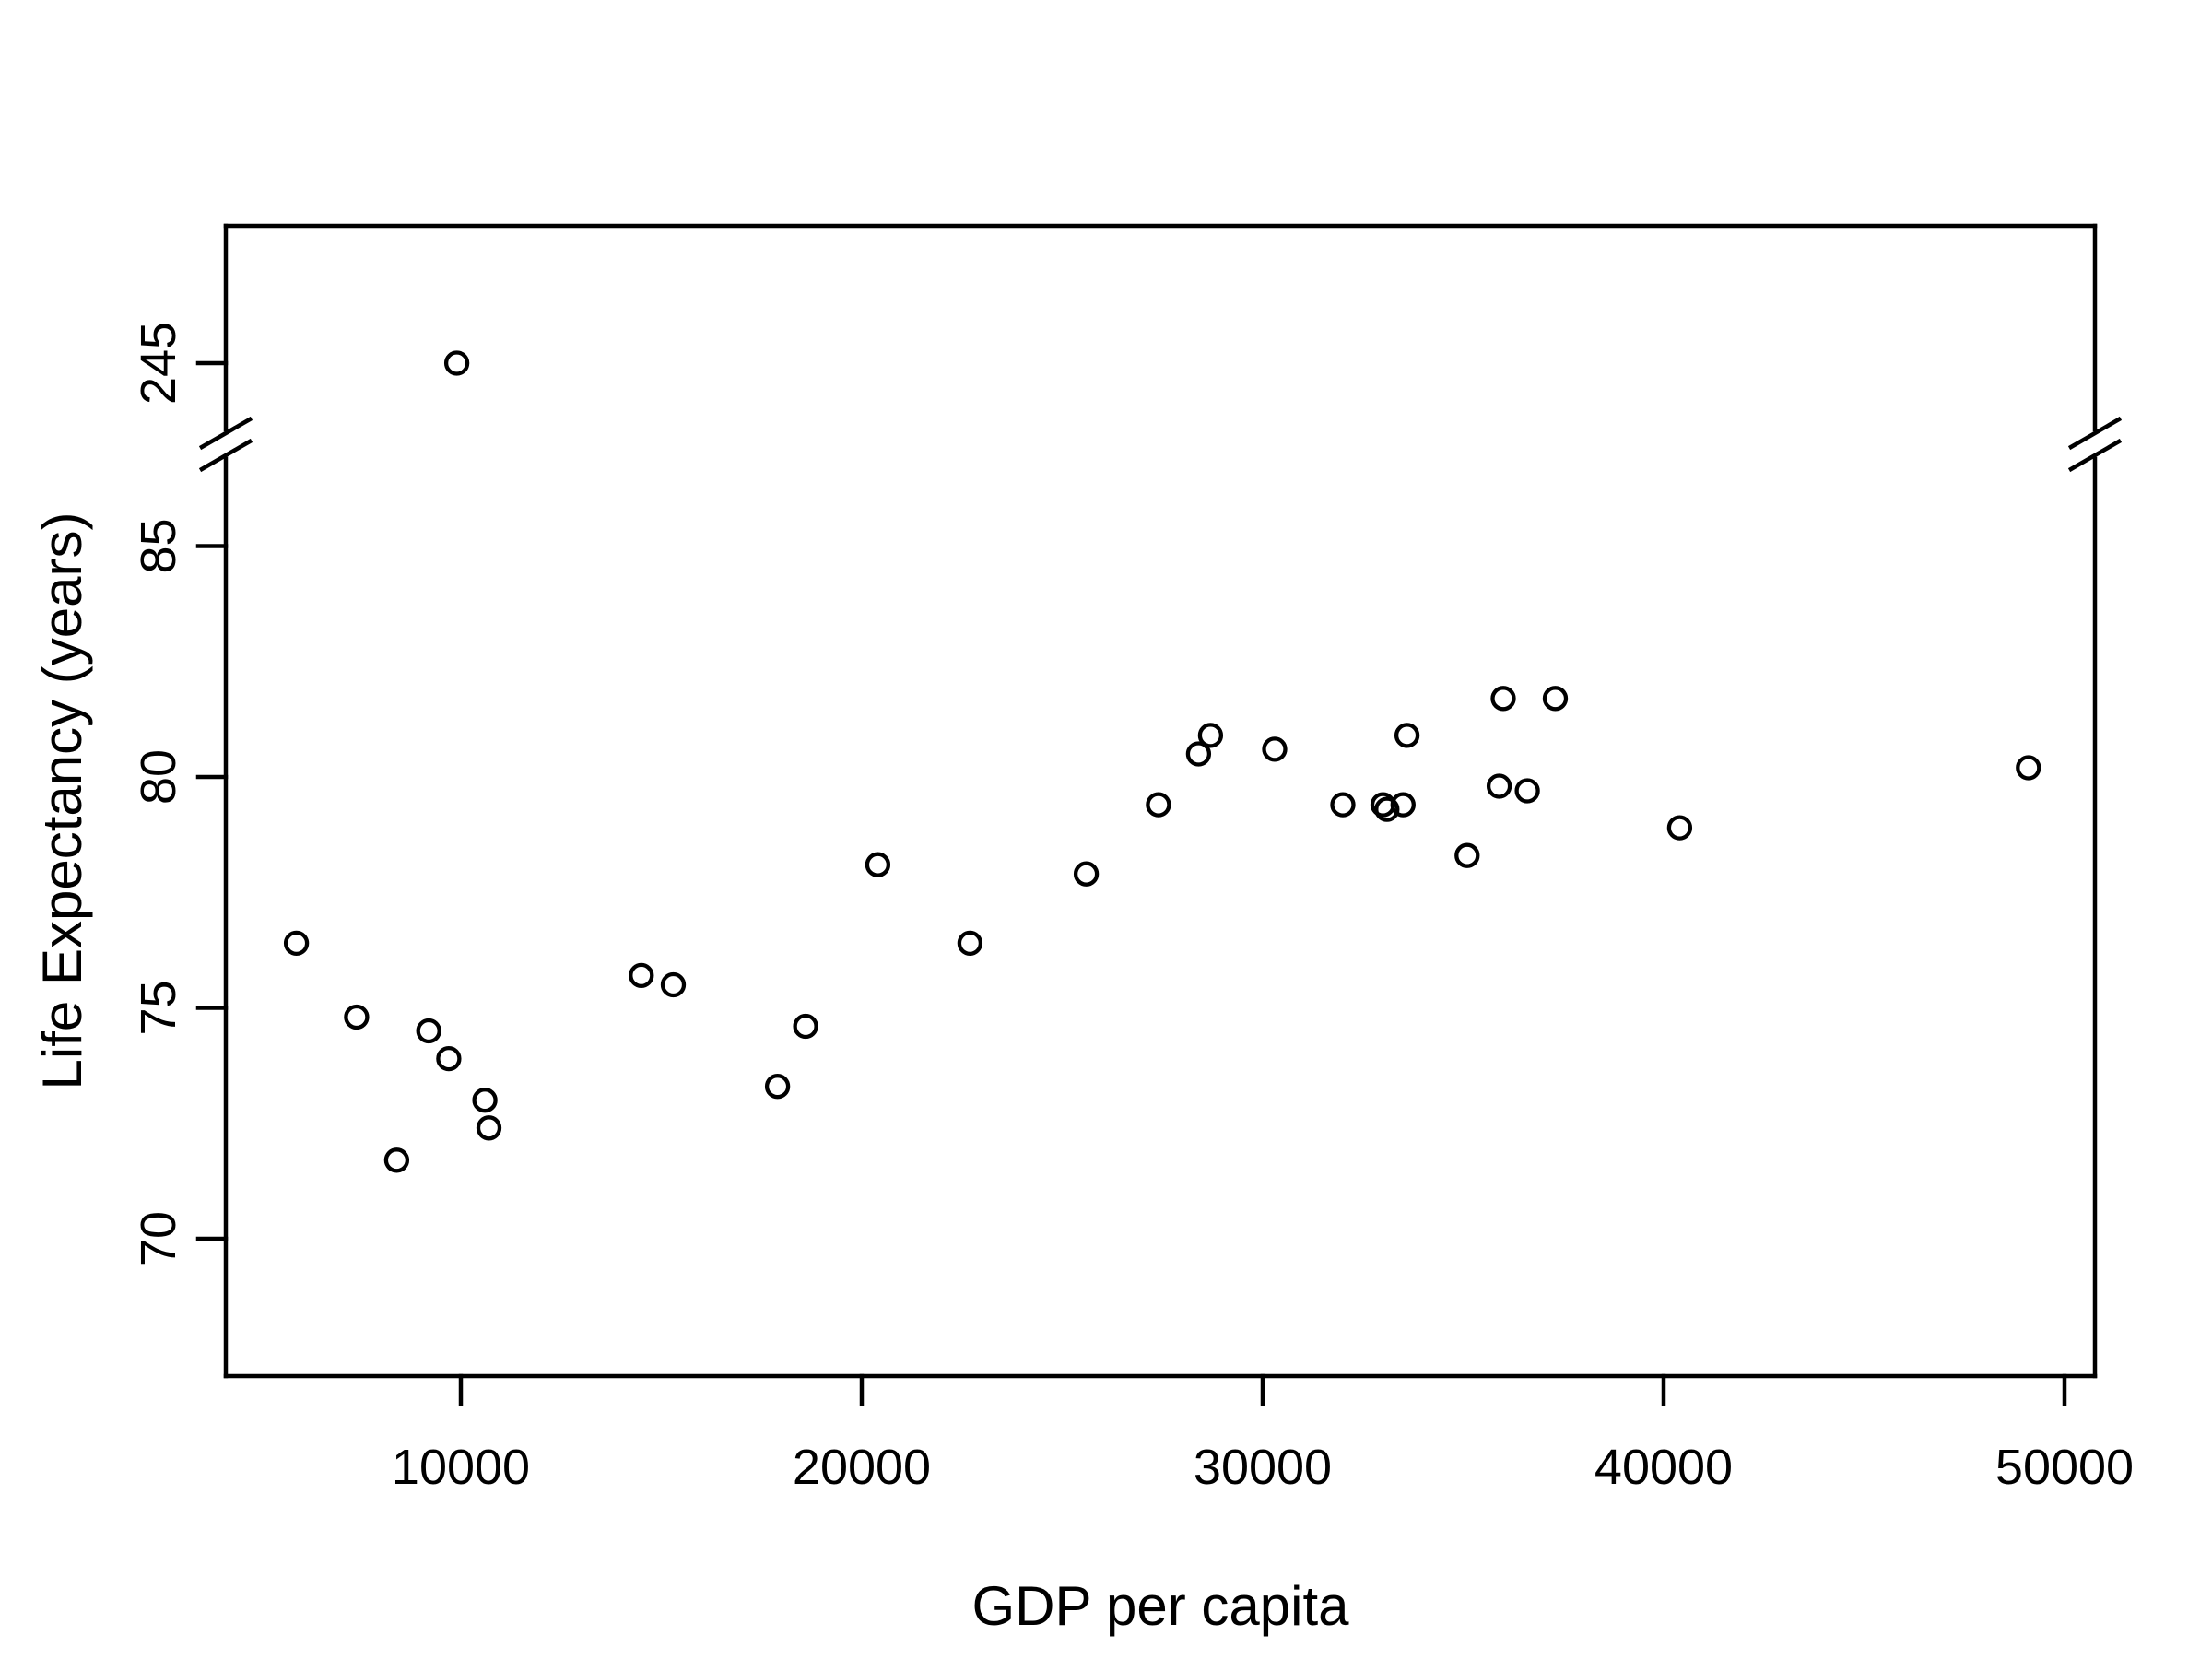  I want to click on y-axis-title: Life Expectancy (years), so click(62, 801).